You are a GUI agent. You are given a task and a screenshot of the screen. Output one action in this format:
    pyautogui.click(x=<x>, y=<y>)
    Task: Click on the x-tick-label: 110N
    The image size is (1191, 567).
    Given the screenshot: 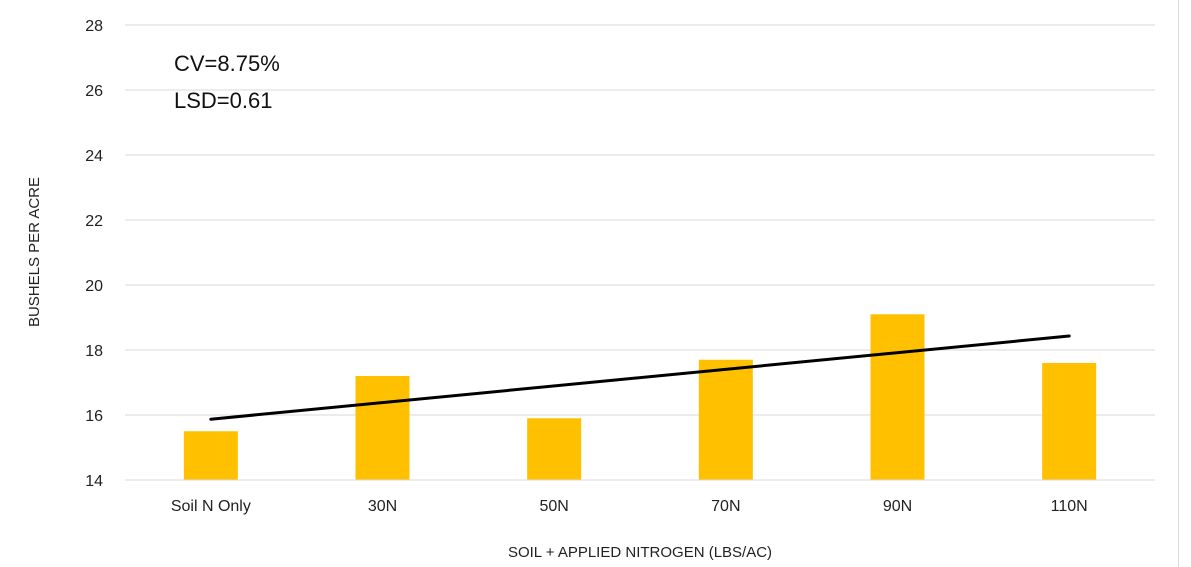 What is the action you would take?
    pyautogui.click(x=1069, y=506)
    